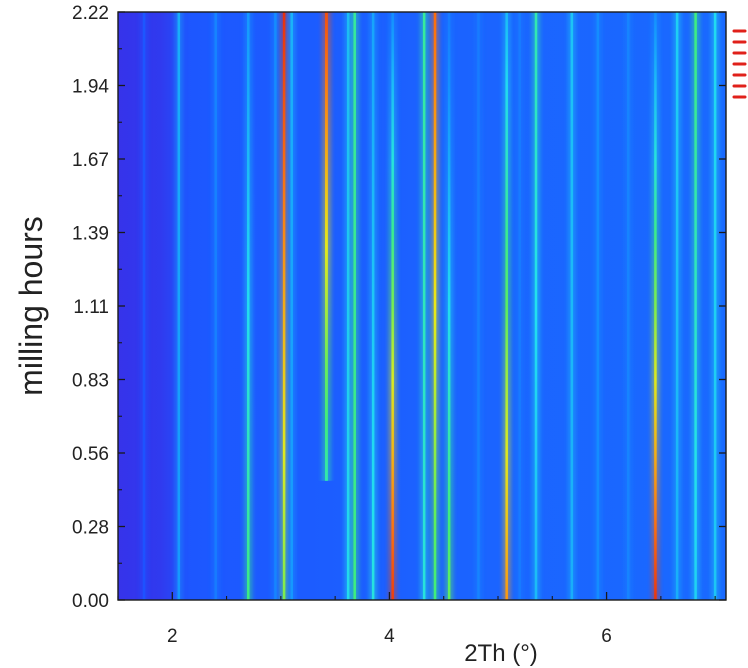 The height and width of the screenshot is (668, 748). I want to click on x-tick-label: 6, so click(606, 636).